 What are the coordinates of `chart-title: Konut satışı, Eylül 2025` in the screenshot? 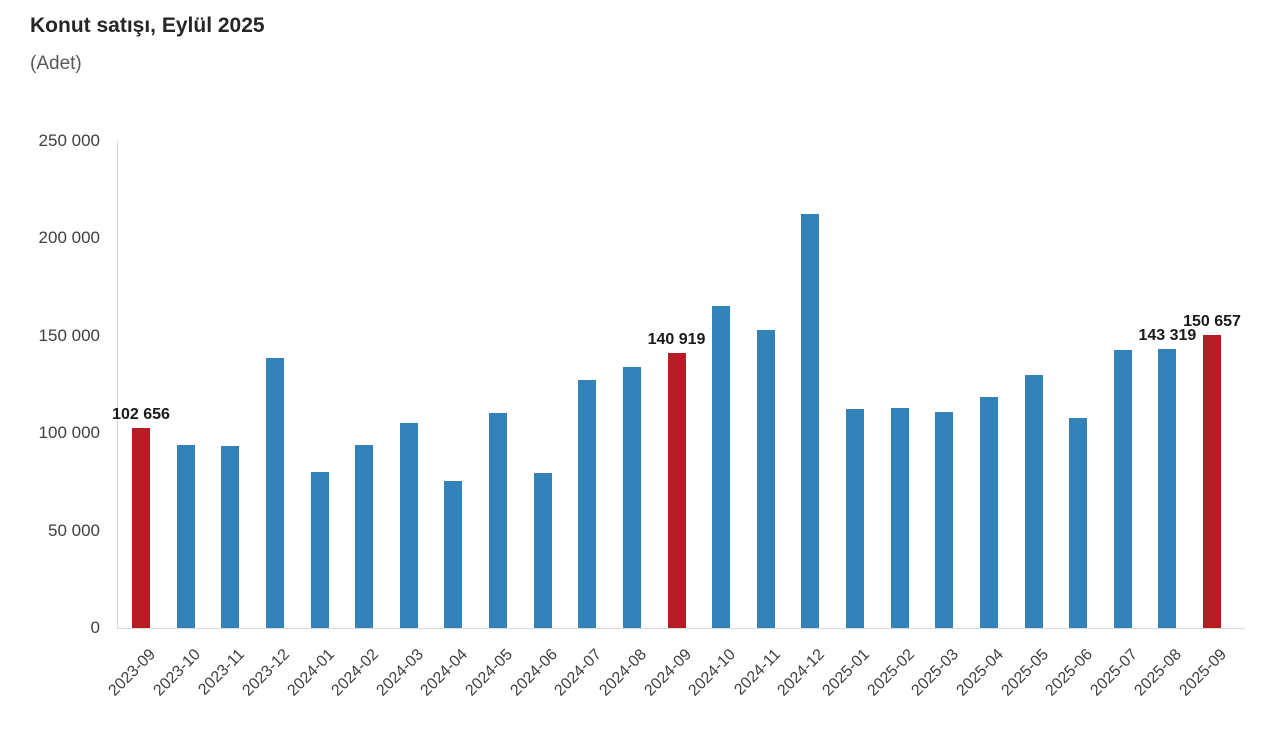 It's located at (147, 25).